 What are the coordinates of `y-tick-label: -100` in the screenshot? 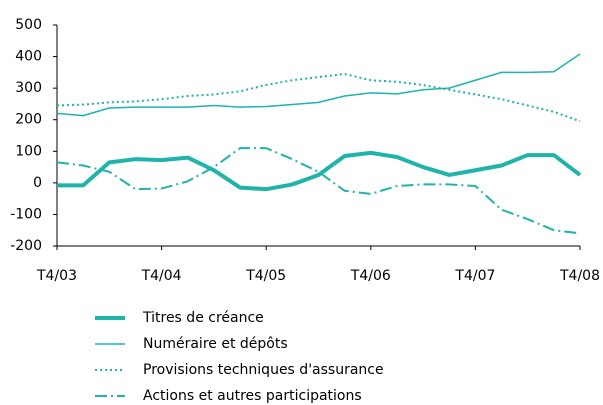 It's located at (26, 214).